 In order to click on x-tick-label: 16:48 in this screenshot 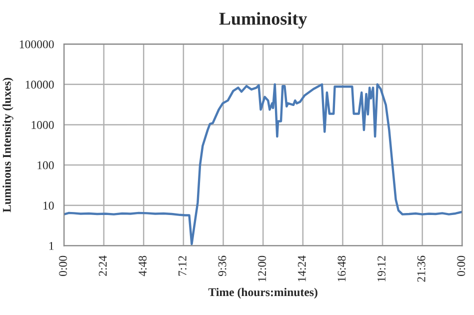, I will do `click(342, 269)`.